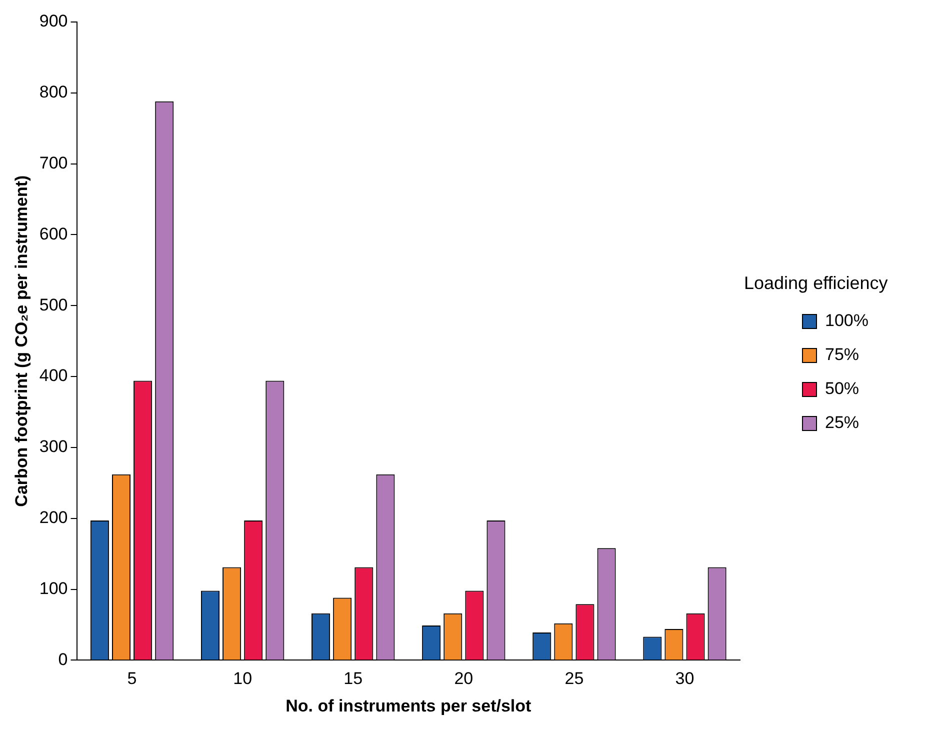  What do you see at coordinates (242, 678) in the screenshot?
I see `x-tick-label: 10` at bounding box center [242, 678].